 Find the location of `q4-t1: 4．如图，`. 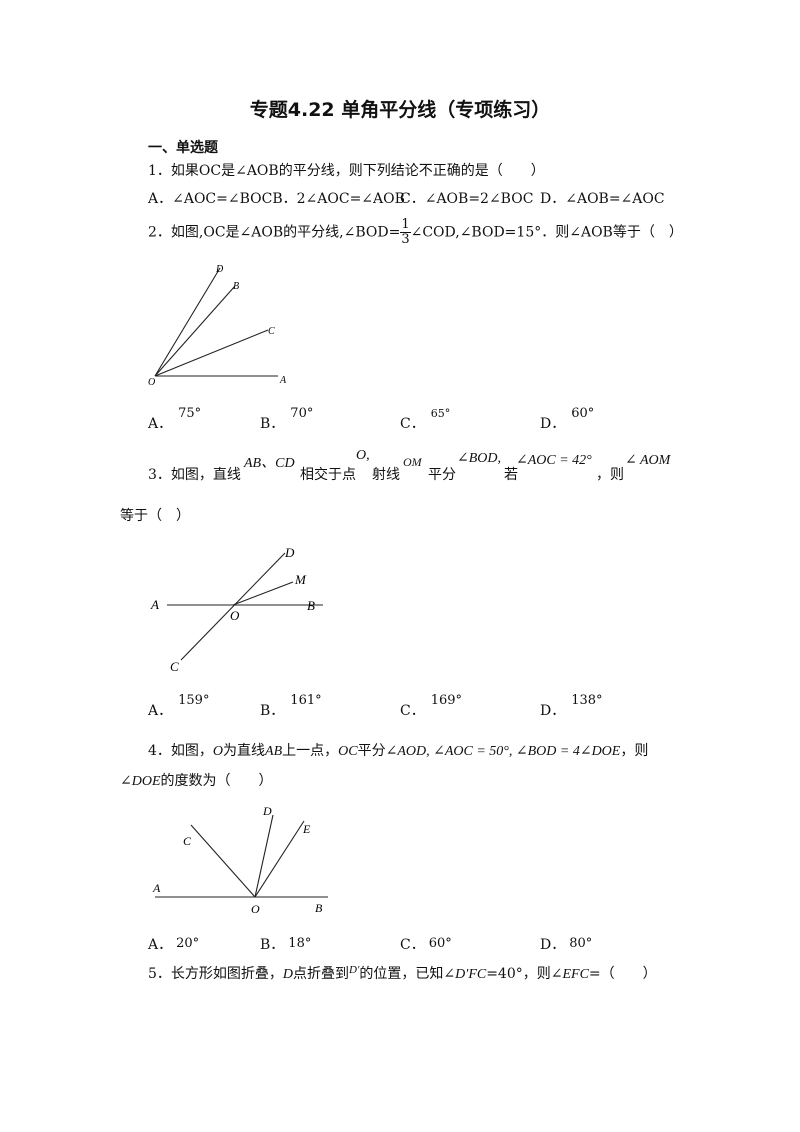

q4-t1: 4．如图， is located at coordinates (180, 751).